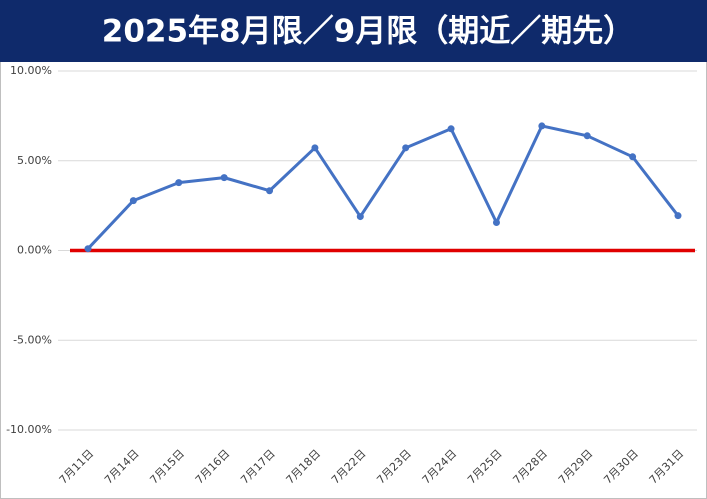  I want to click on y-tick-label: 5.00%, so click(34, 160).